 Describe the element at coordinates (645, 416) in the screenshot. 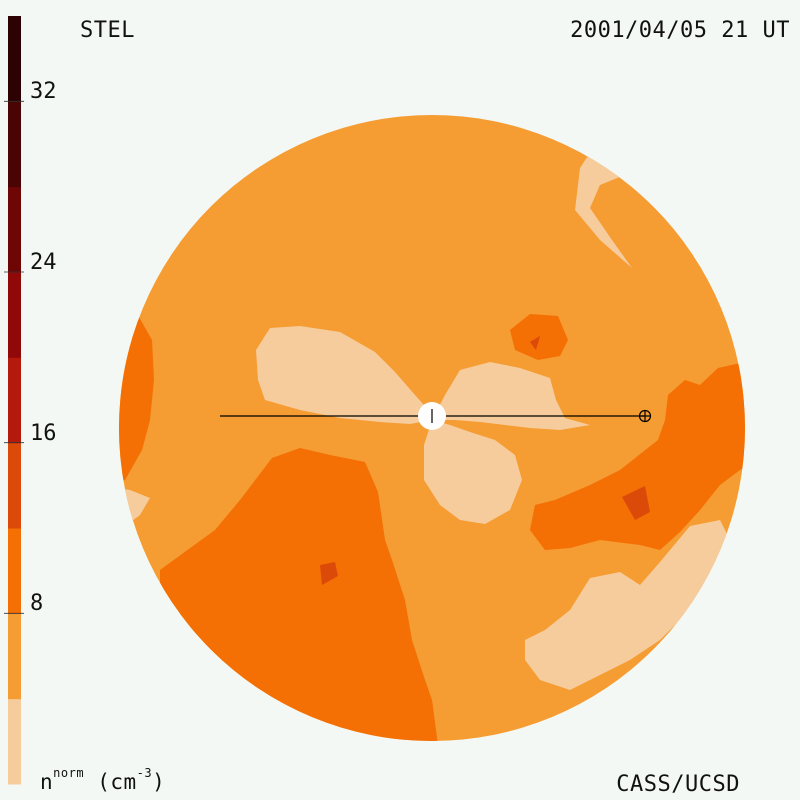

I see `earth-marker` at that location.